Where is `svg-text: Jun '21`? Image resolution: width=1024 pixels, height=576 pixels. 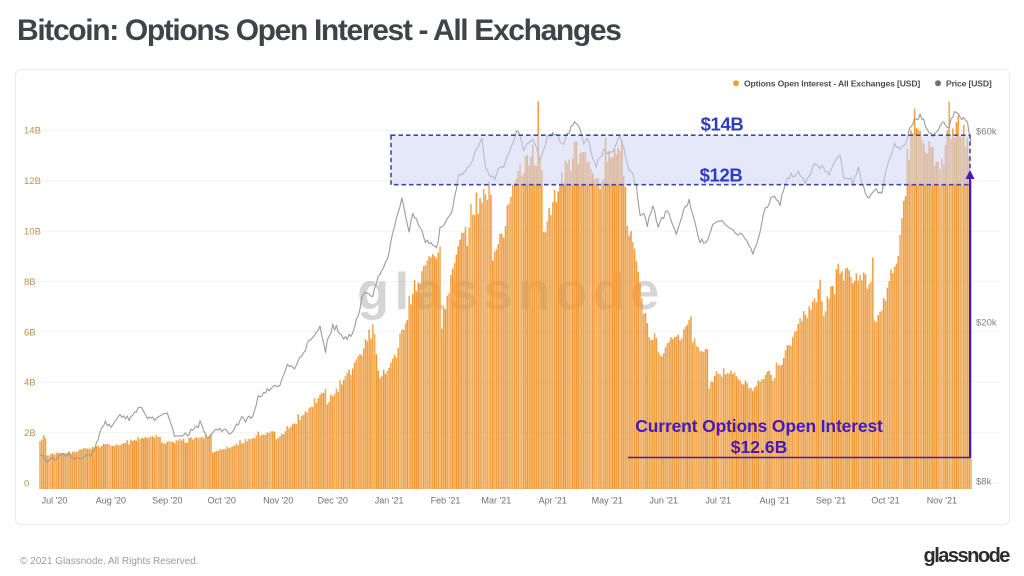
svg-text: Jun '21 is located at coordinates (663, 501).